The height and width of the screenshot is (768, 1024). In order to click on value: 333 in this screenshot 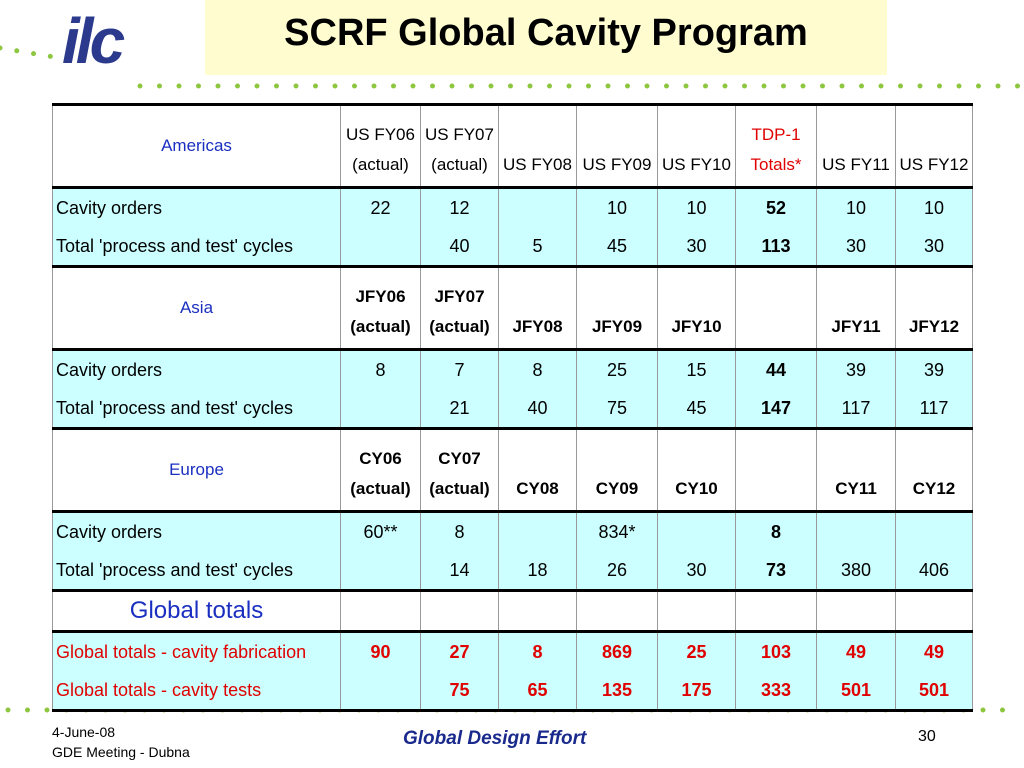, I will do `click(776, 690)`.